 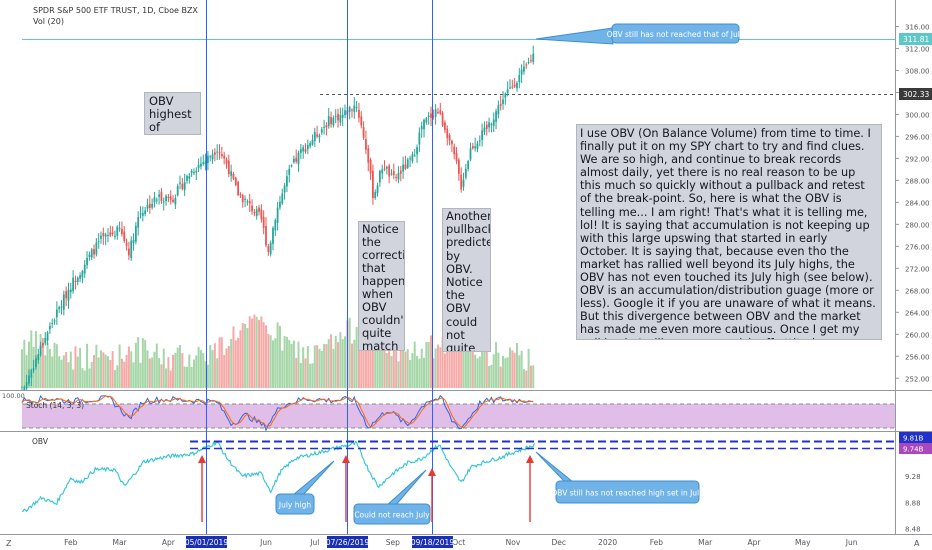 I want to click on date-tag-sept-bg, so click(x=432, y=542).